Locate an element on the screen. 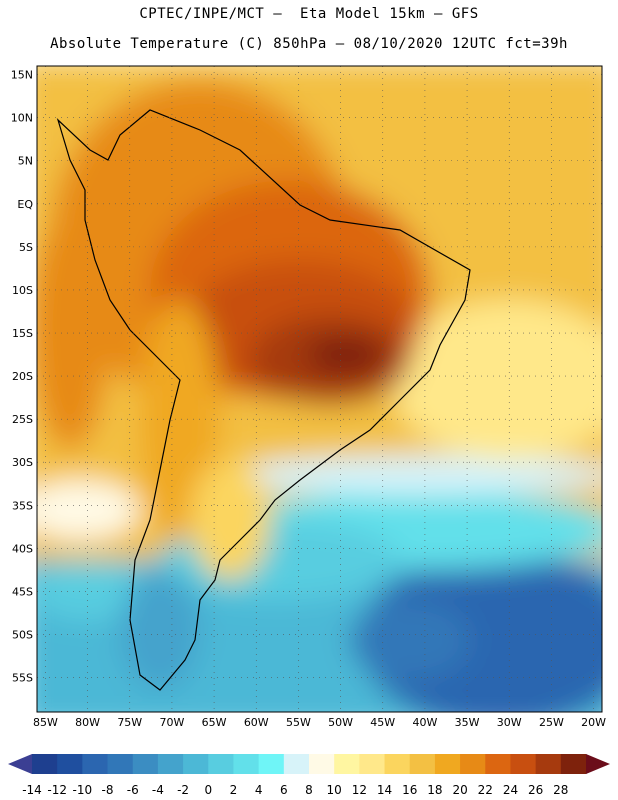 The width and height of the screenshot is (618, 800). colorbar-over-arrow is located at coordinates (598, 764).